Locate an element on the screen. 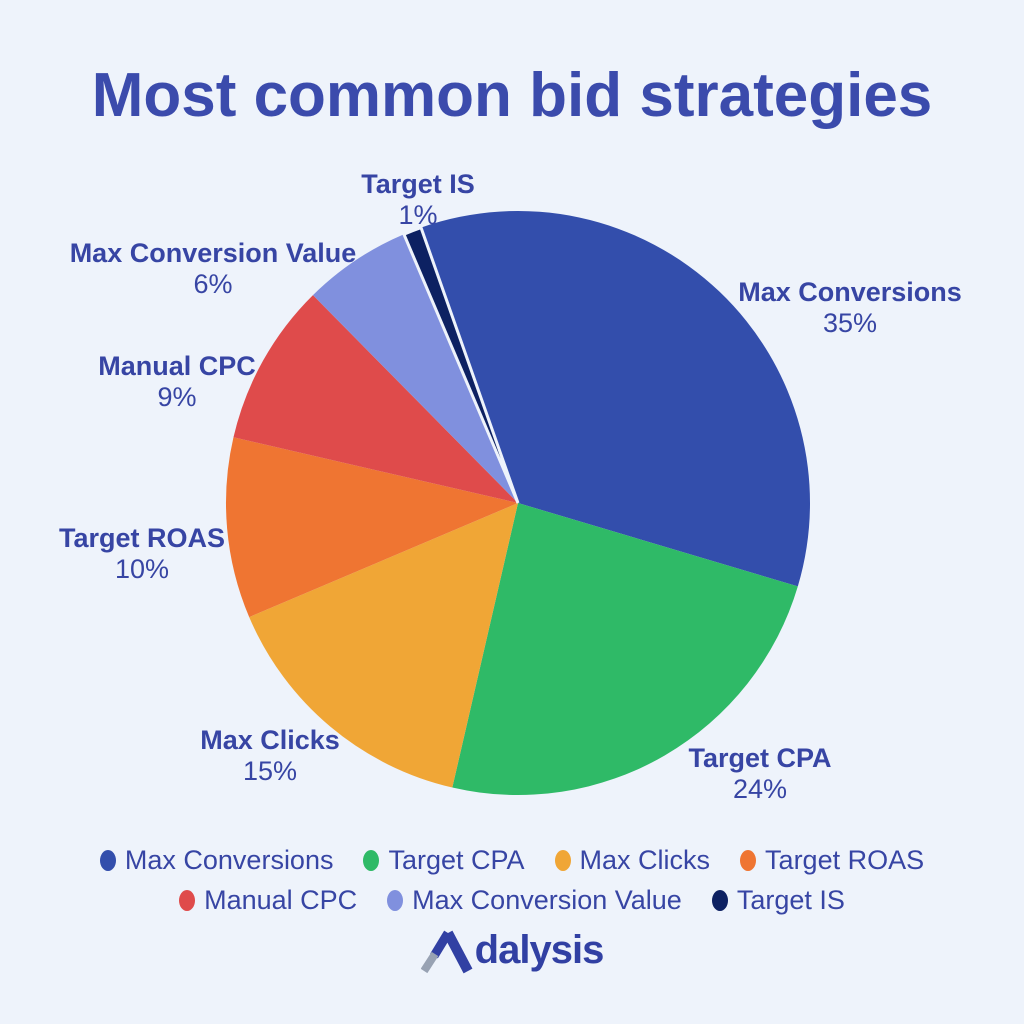  slice-label-target-cpa: Target CPA 24% is located at coordinates (759, 774).